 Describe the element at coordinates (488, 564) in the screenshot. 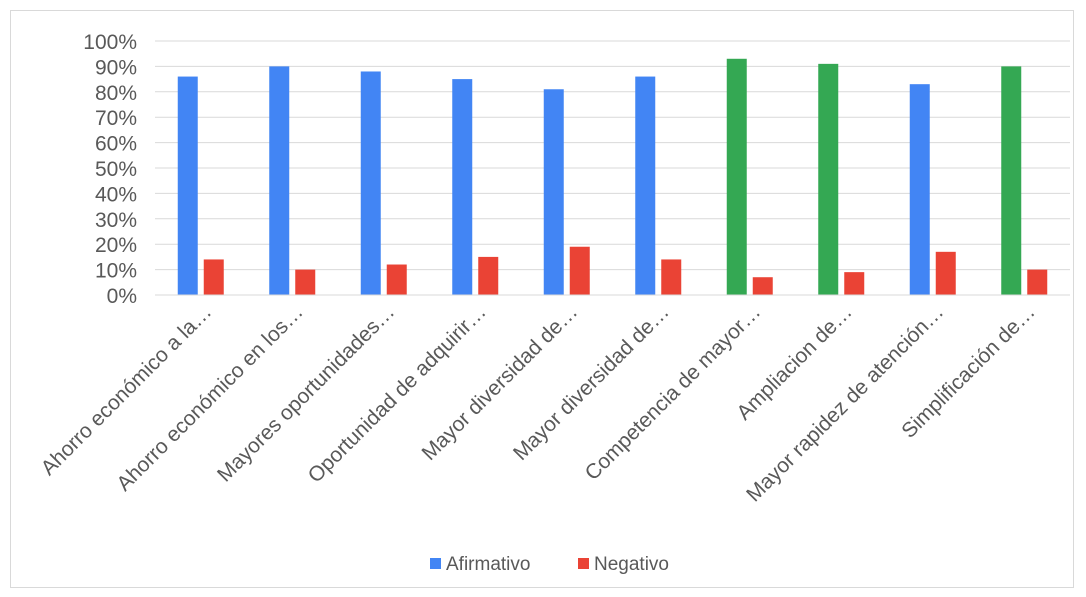

I see `legend-label-afirmativo: Afirmativo` at that location.